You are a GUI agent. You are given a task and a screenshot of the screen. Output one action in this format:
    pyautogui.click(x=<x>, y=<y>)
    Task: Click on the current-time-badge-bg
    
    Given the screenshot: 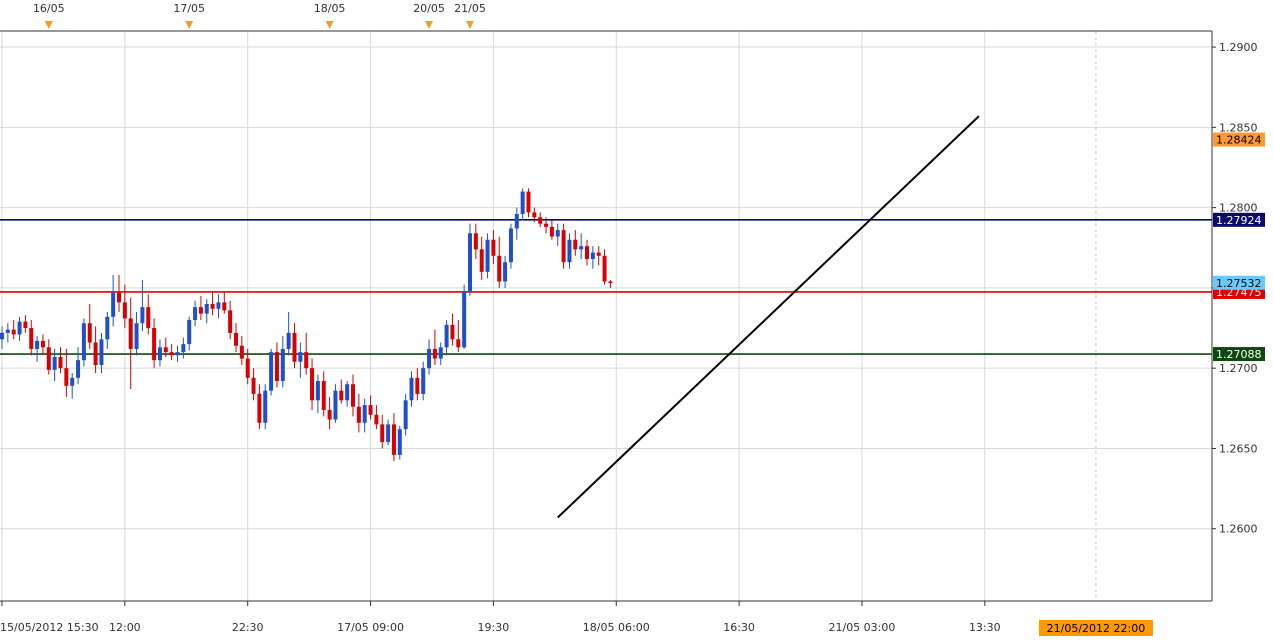 What is the action you would take?
    pyautogui.click(x=1095, y=628)
    